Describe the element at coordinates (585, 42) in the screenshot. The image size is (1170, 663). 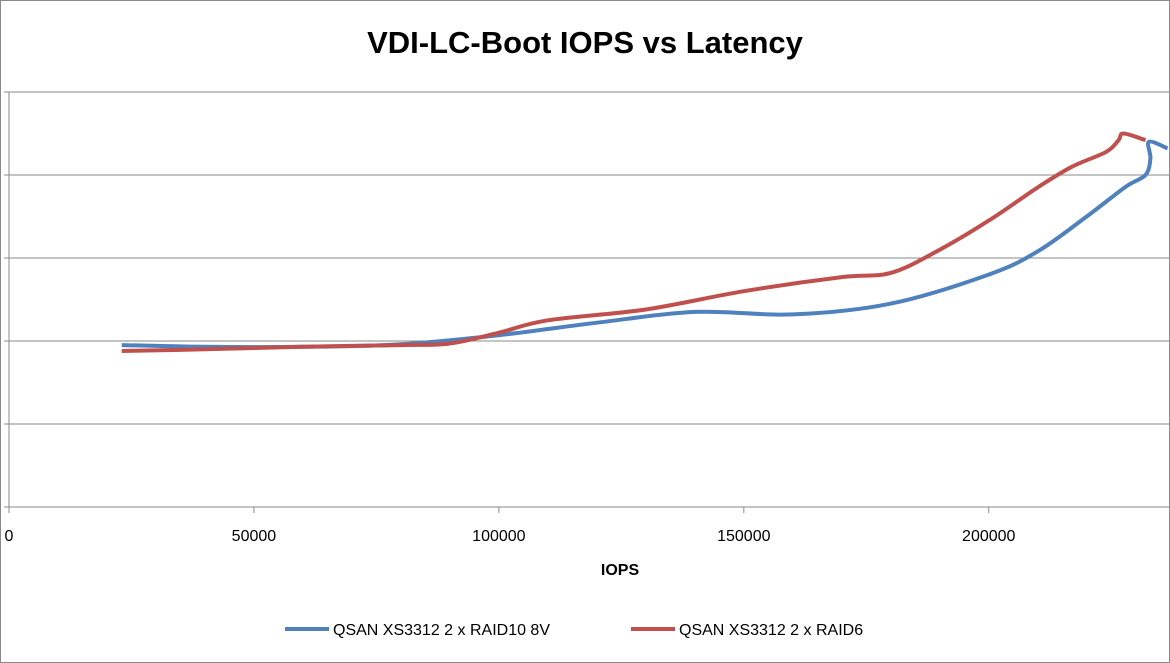
I see `chart-title: VDI-LC-Boot IOPS vs Latency` at that location.